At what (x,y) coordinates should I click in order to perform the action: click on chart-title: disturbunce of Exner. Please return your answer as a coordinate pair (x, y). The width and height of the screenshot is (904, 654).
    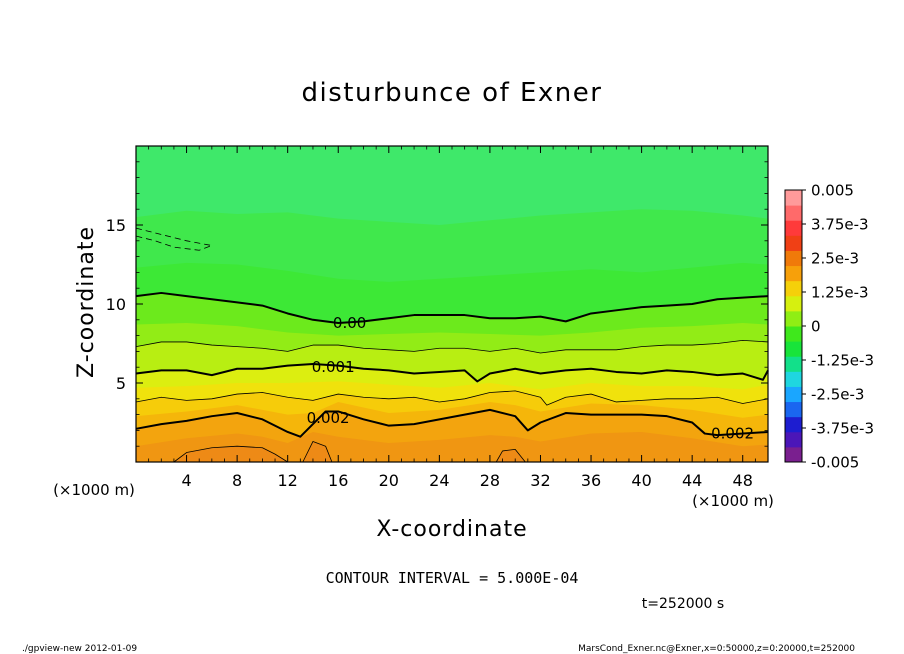
    Looking at the image, I should click on (452, 93).